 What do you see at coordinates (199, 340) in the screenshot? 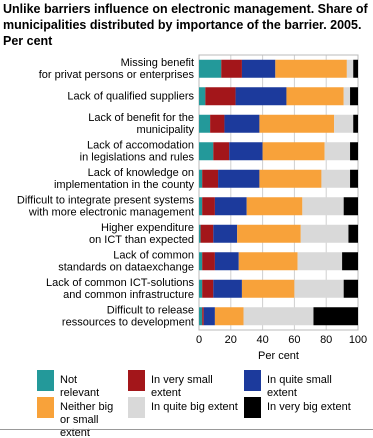
I see `x-tick-label: 0` at bounding box center [199, 340].